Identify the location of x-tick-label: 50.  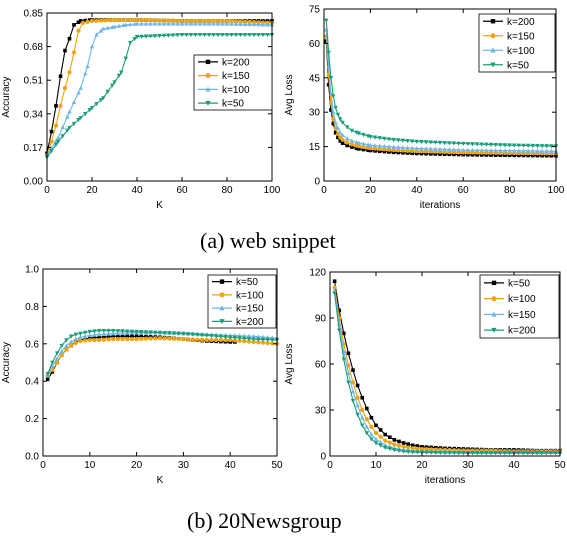
(560, 465).